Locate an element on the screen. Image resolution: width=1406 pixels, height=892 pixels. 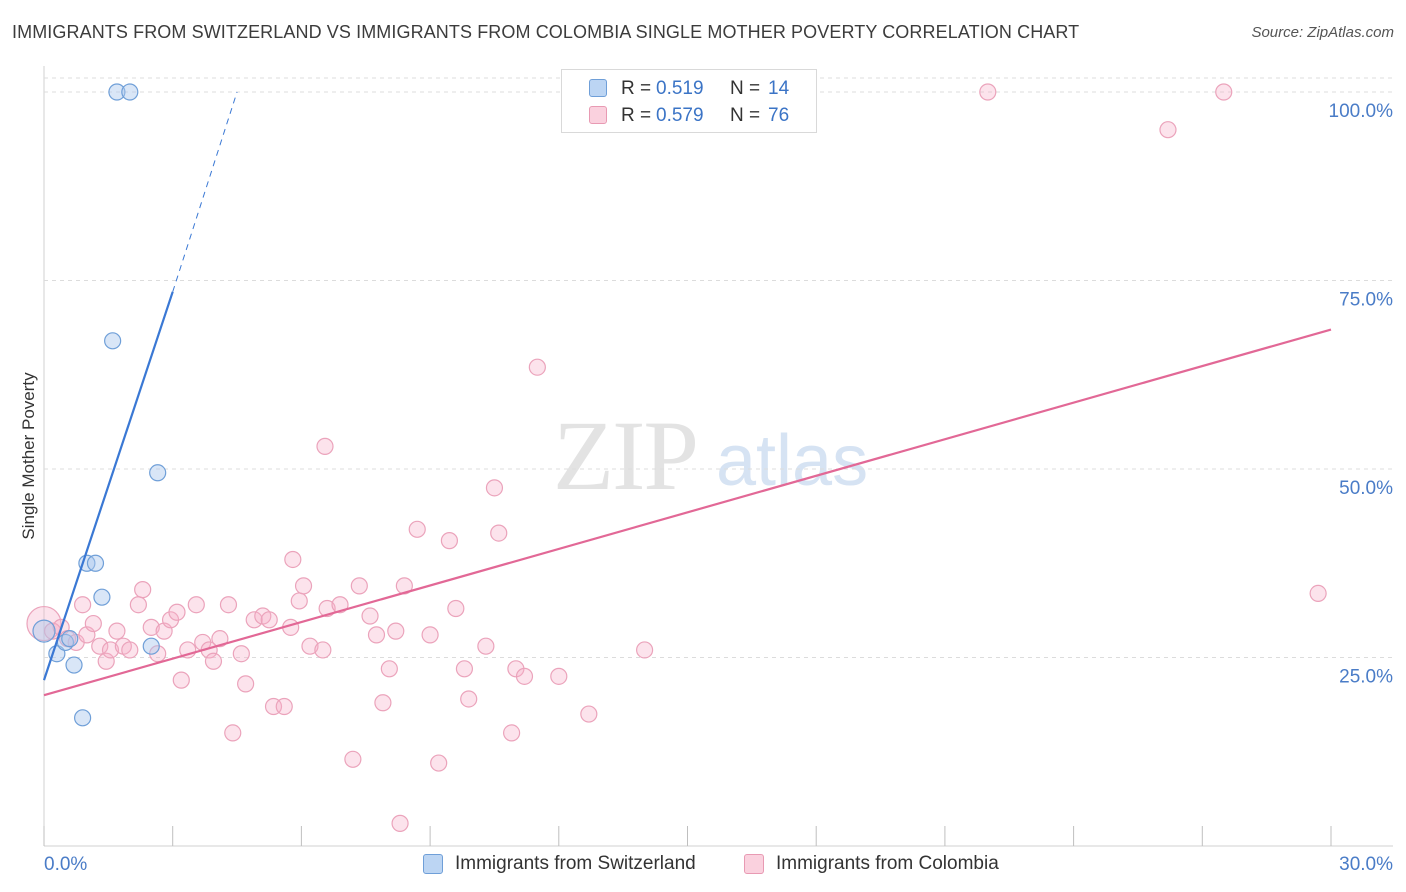
bottom-legend-label-switzerland: Immigrants from Switzerland is located at coordinates (575, 863).